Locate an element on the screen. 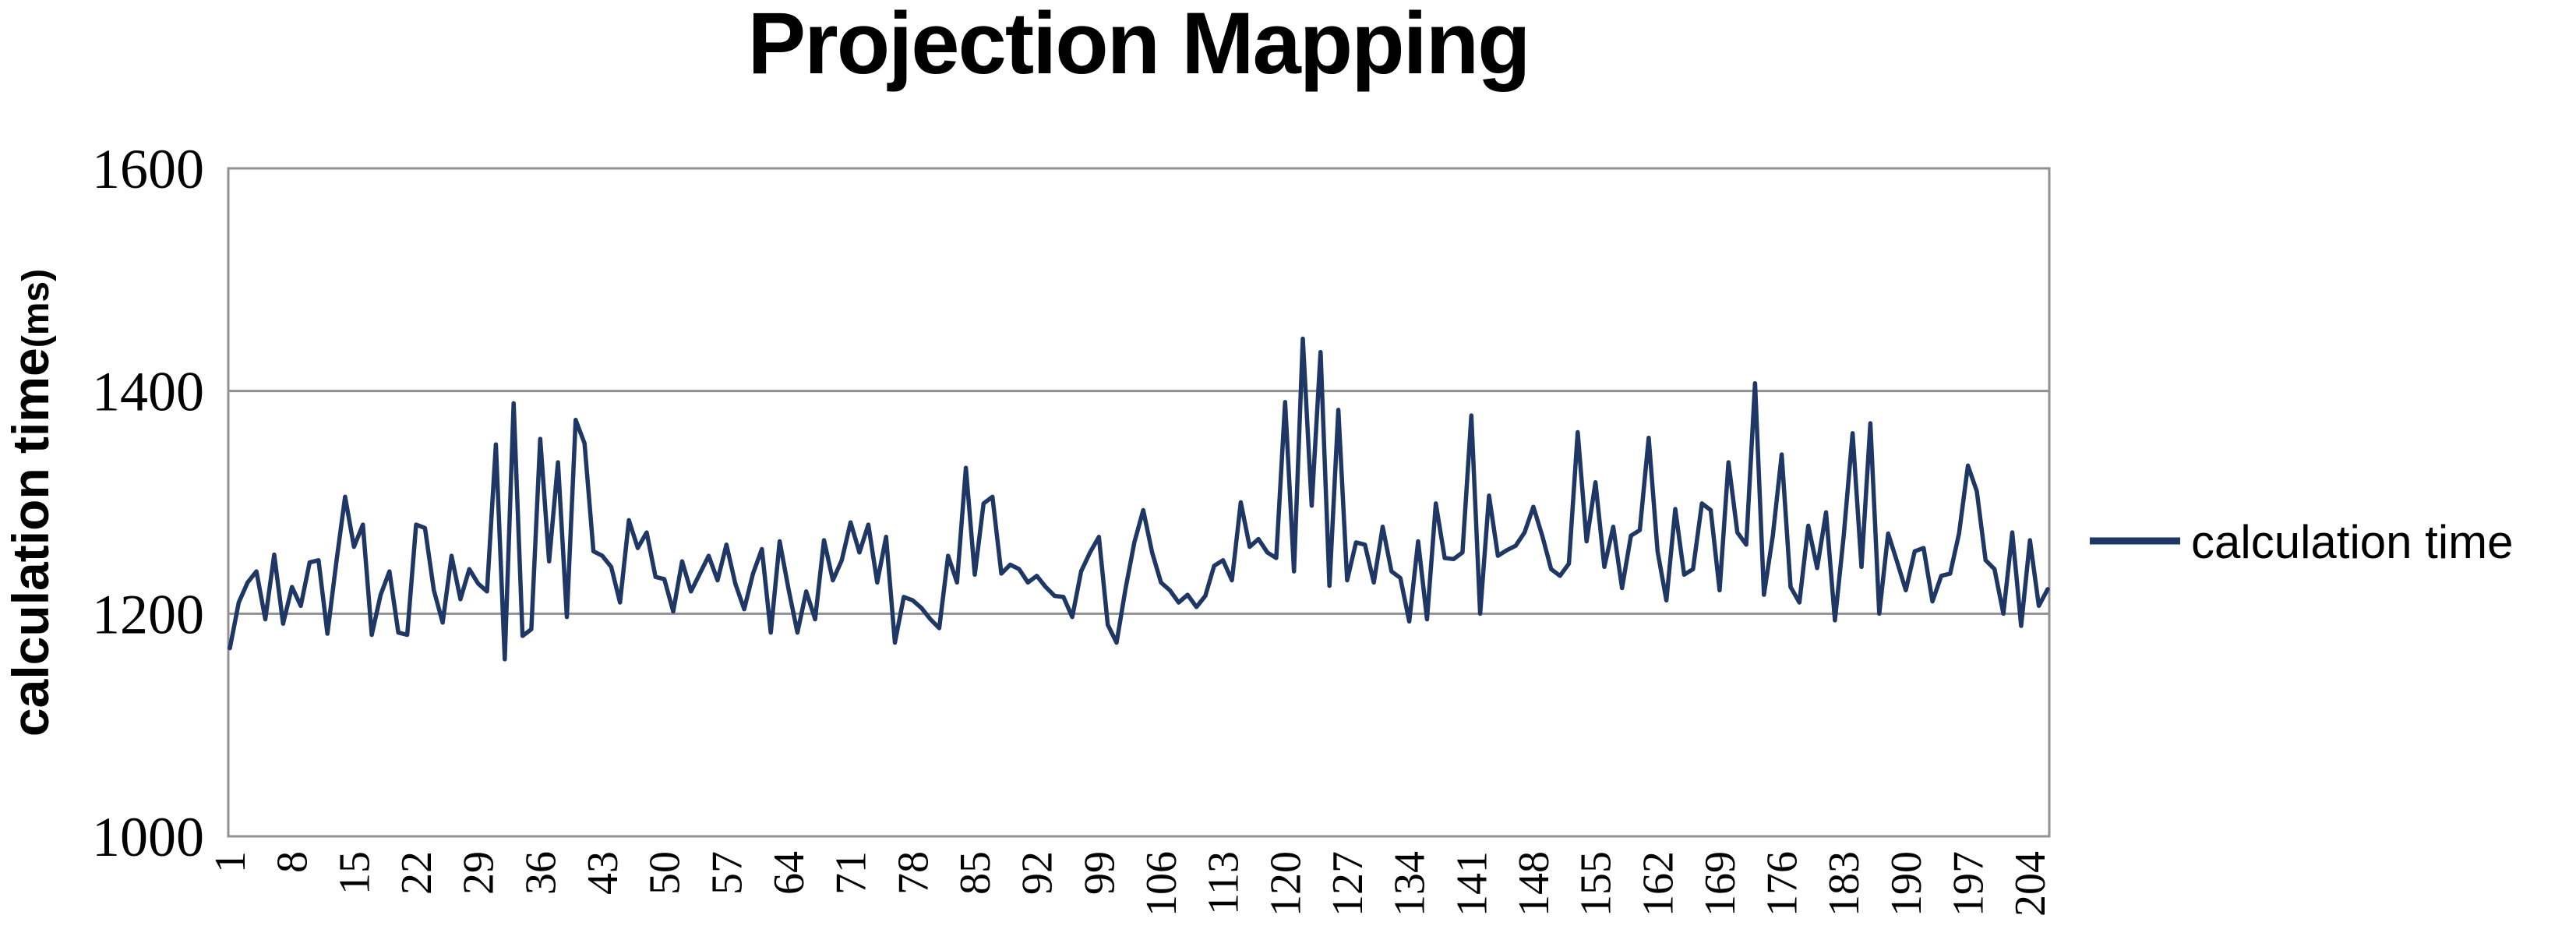 The width and height of the screenshot is (2576, 947). x-tick-label-50: 50 is located at coordinates (665, 873).